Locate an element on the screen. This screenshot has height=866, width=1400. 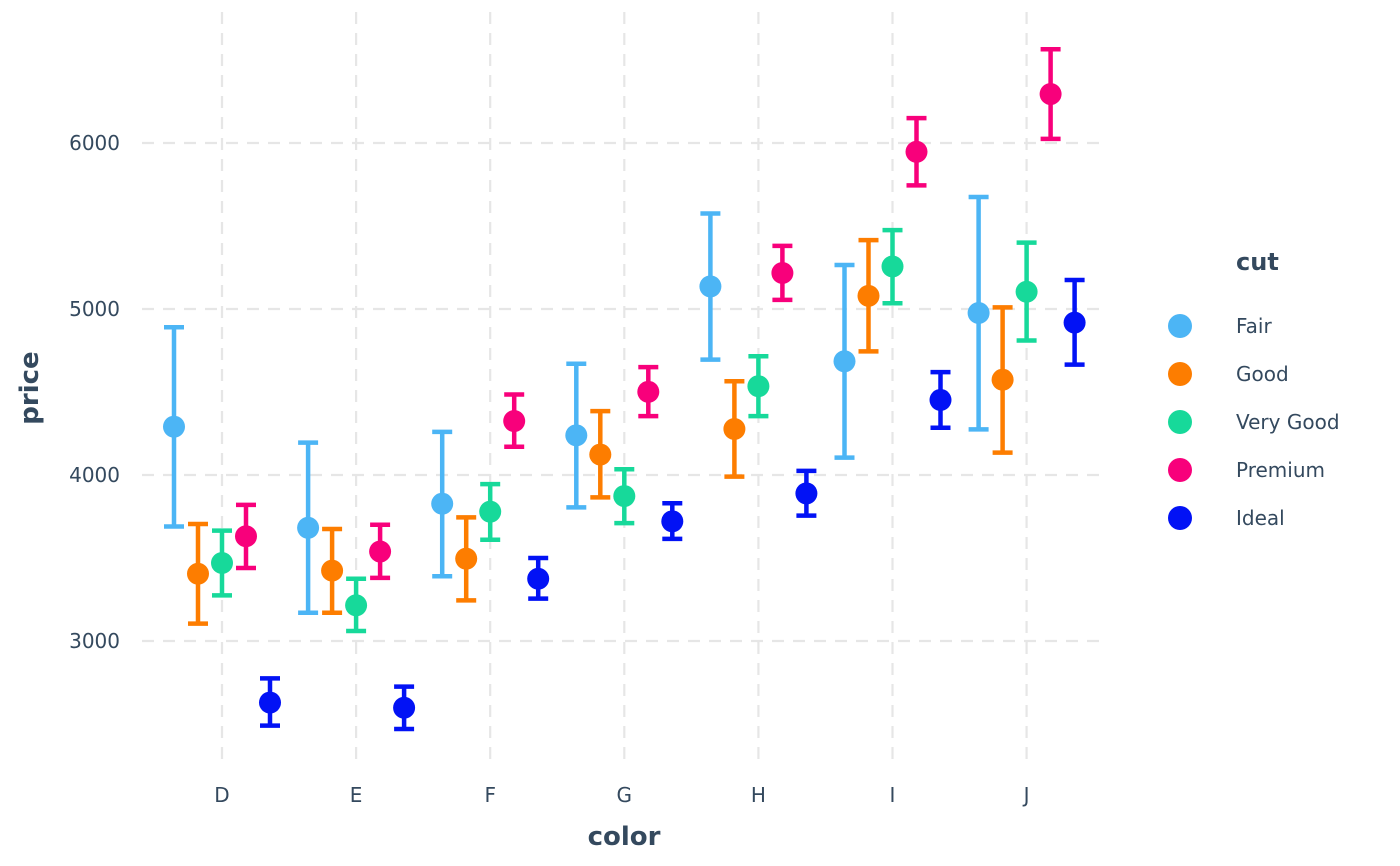
legend-label: Premium is located at coordinates (1280, 470).